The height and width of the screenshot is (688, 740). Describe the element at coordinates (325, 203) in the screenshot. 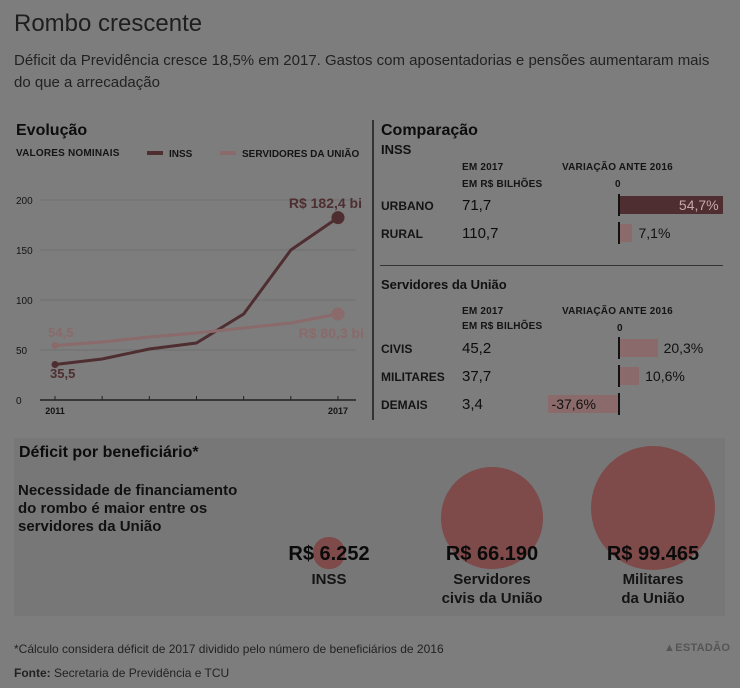

I see `annotation-inss-end: R$ 182,4 bi` at that location.